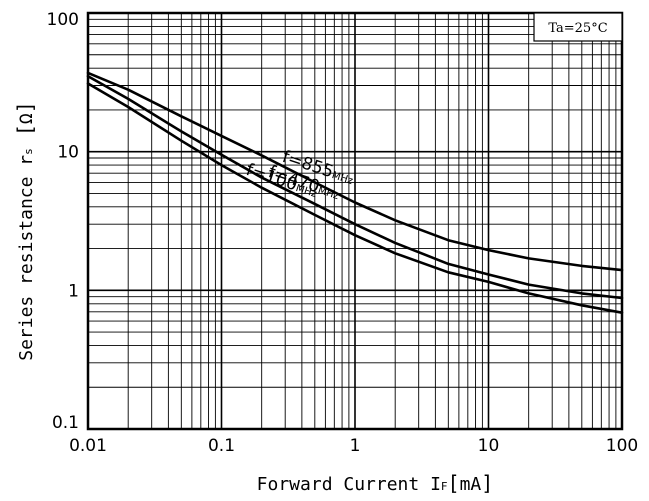 The height and width of the screenshot is (501, 649). Describe the element at coordinates (435, 484) in the screenshot. I see `x-axis-title-symbol: I` at that location.